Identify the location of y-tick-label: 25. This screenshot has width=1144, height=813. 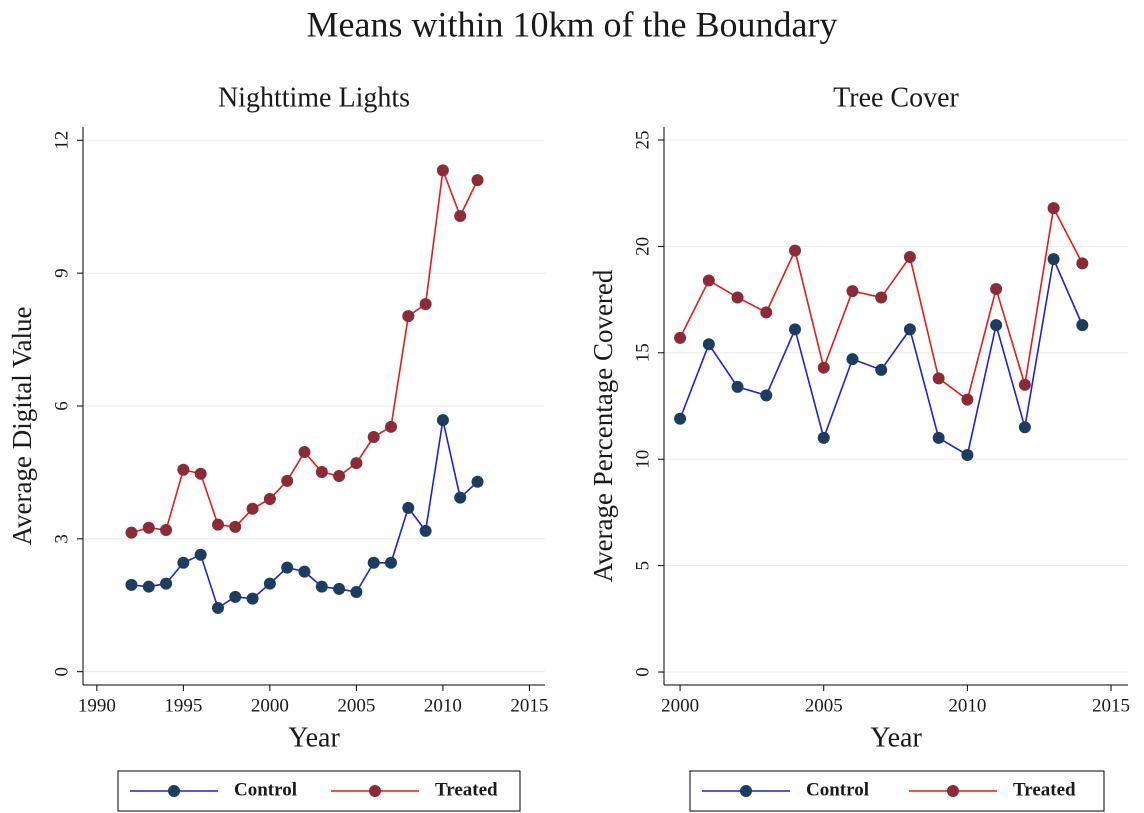
(642, 139).